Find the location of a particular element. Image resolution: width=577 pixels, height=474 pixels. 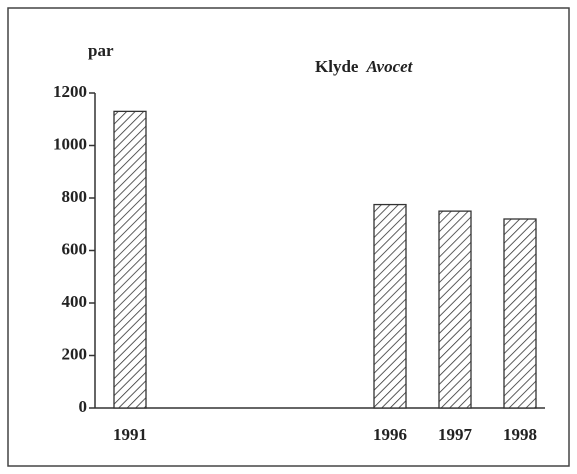

y-tick-label: 600 is located at coordinates (75, 248).